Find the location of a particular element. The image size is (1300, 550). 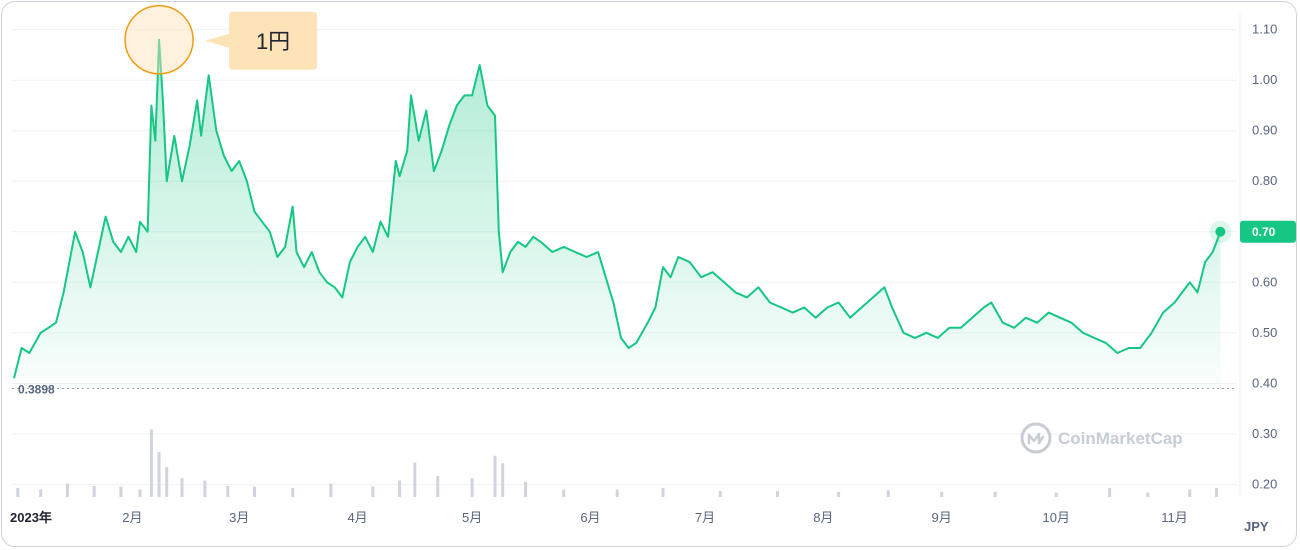

x-tick-label: 2月 is located at coordinates (132, 517).